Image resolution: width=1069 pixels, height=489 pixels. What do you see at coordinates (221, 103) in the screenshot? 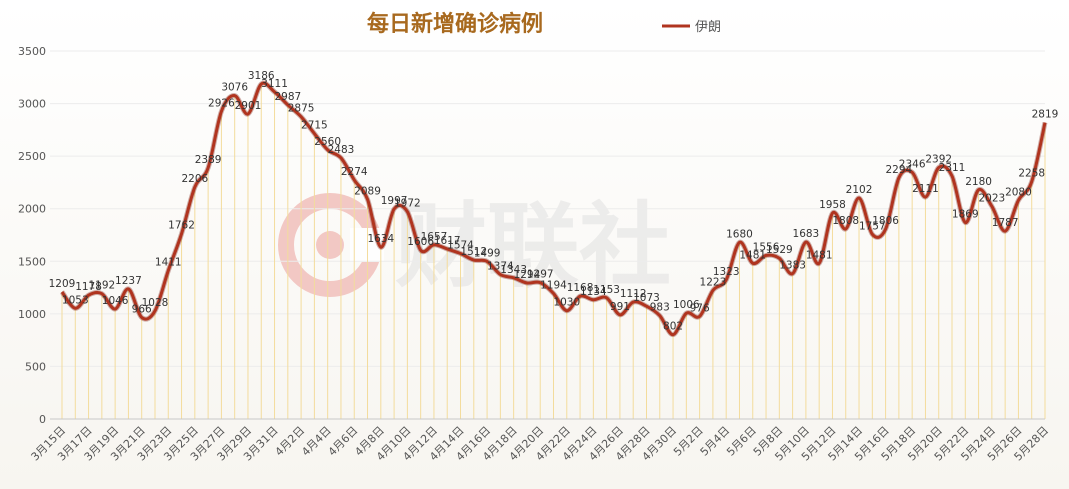
I see `data-label: 2926` at bounding box center [221, 103].